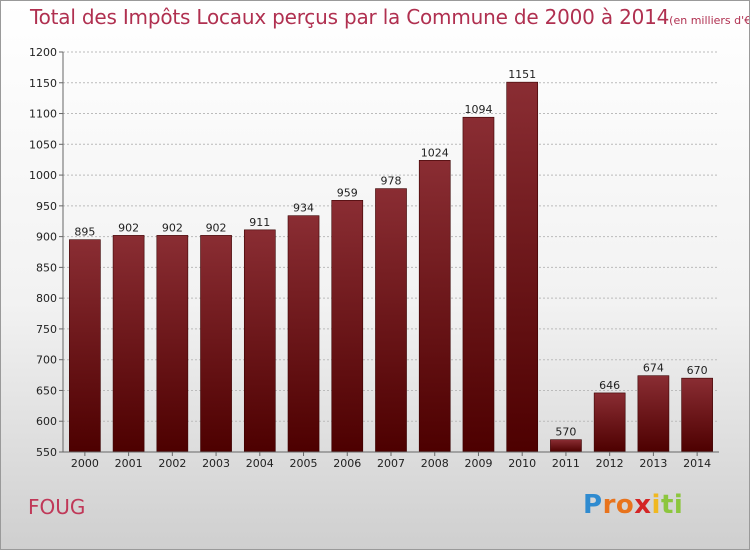  What do you see at coordinates (85, 463) in the screenshot?
I see `x-tick-label: 2000` at bounding box center [85, 463].